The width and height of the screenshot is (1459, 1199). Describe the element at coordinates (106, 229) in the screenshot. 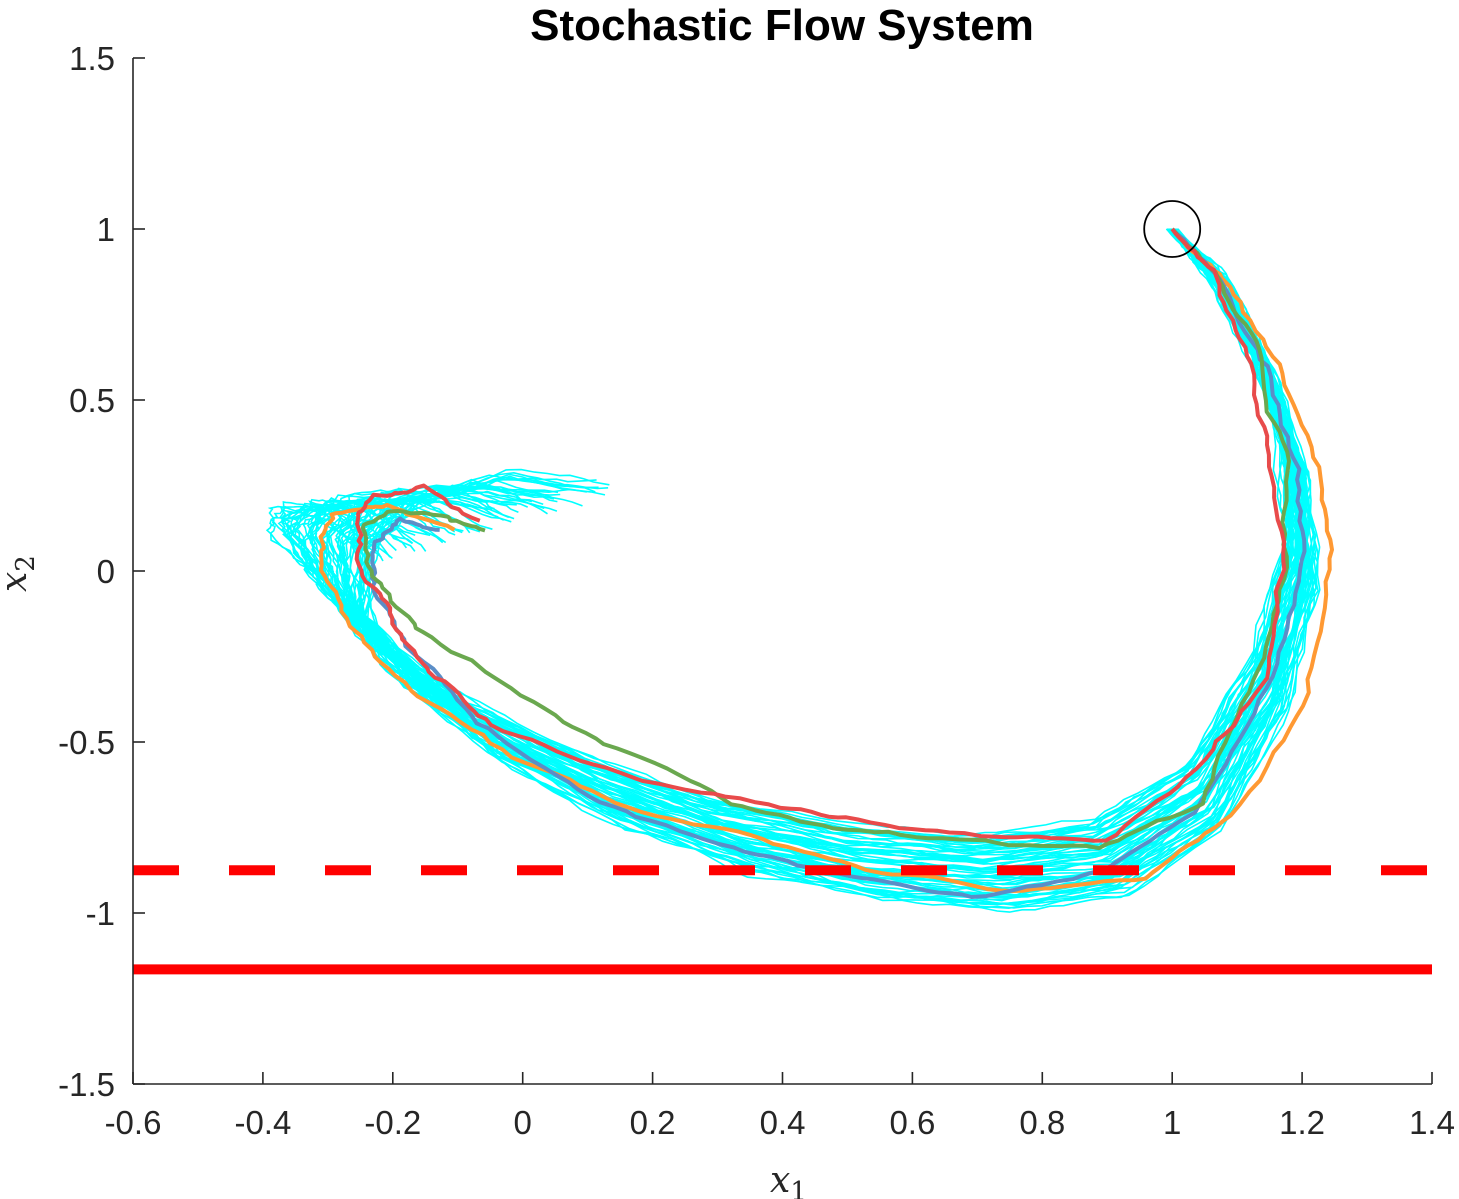

I see `y-tick-label: 1` at that location.